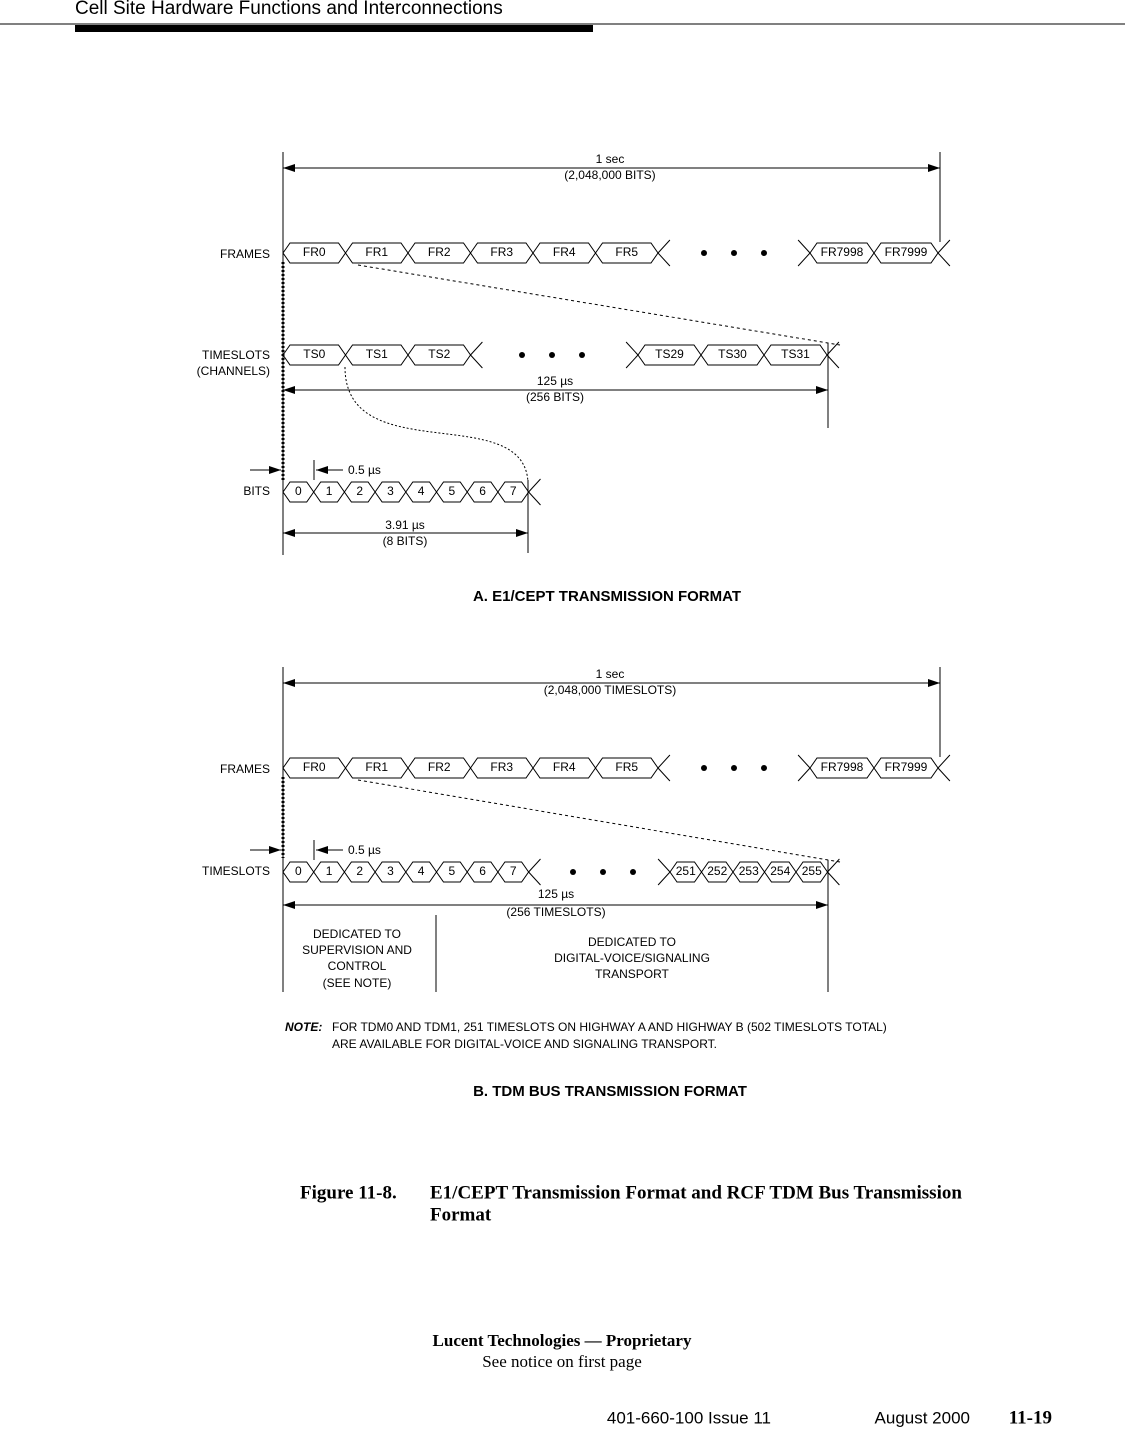 The width and height of the screenshot is (1125, 1430). Describe the element at coordinates (405, 541) in the screenshot. I see `label: (8 BITS)` at that location.